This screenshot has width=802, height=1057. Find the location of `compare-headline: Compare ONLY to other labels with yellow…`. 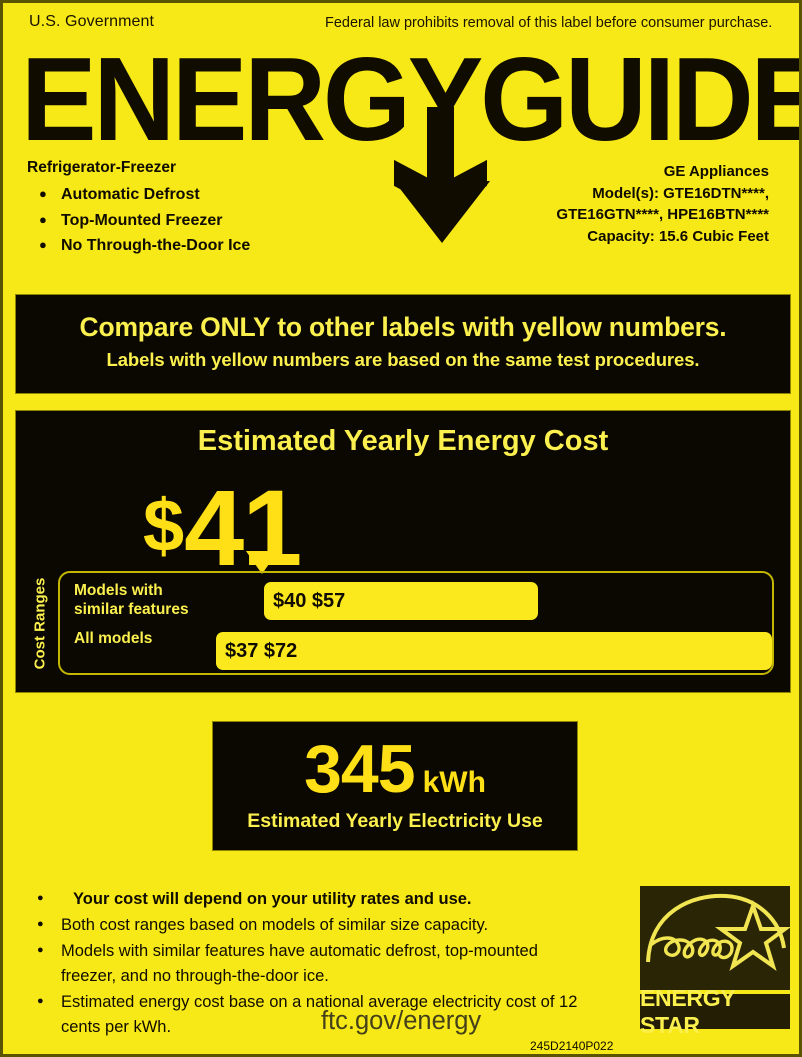

compare-headline: Compare ONLY to other labels with yellow… is located at coordinates (403, 327).